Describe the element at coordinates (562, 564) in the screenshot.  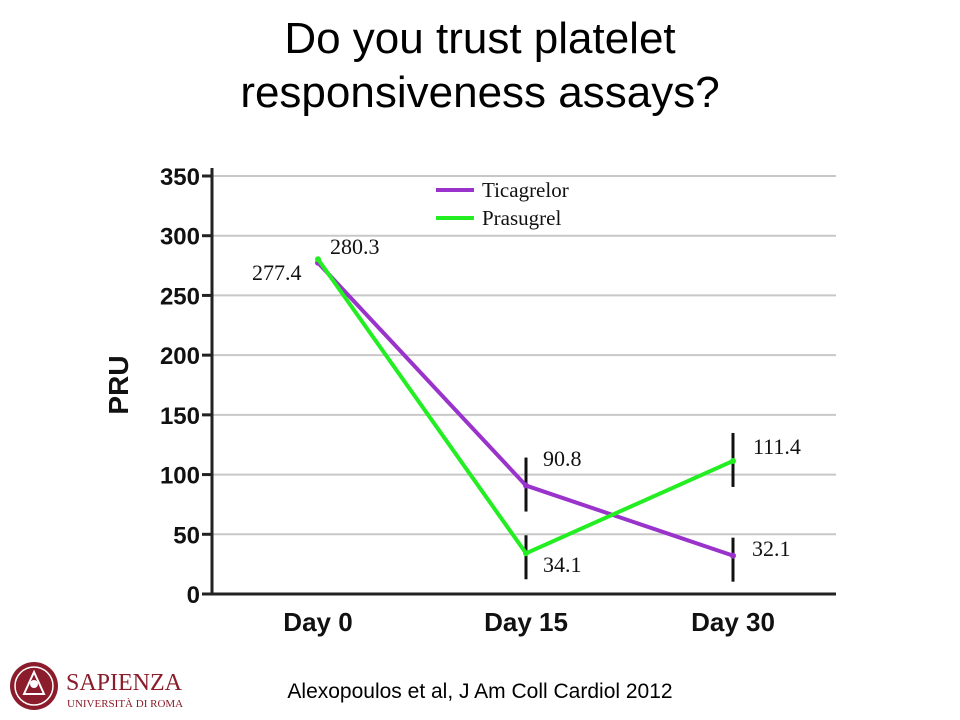
I see `data-label: 34.1` at that location.